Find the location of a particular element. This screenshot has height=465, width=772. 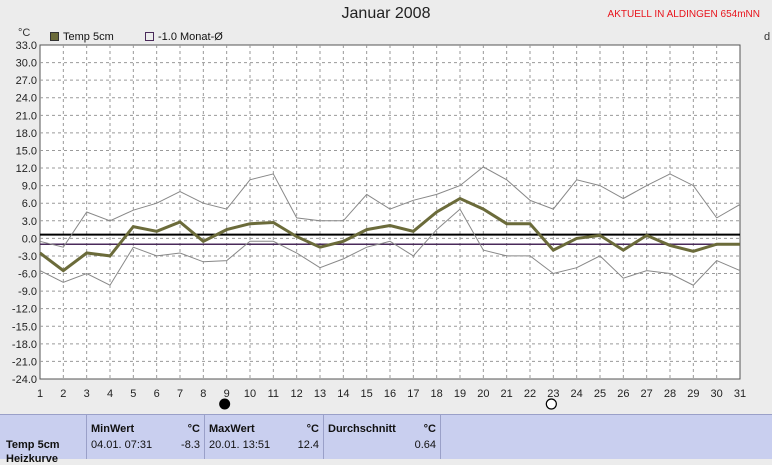

x-tick-label: 17 is located at coordinates (413, 394).